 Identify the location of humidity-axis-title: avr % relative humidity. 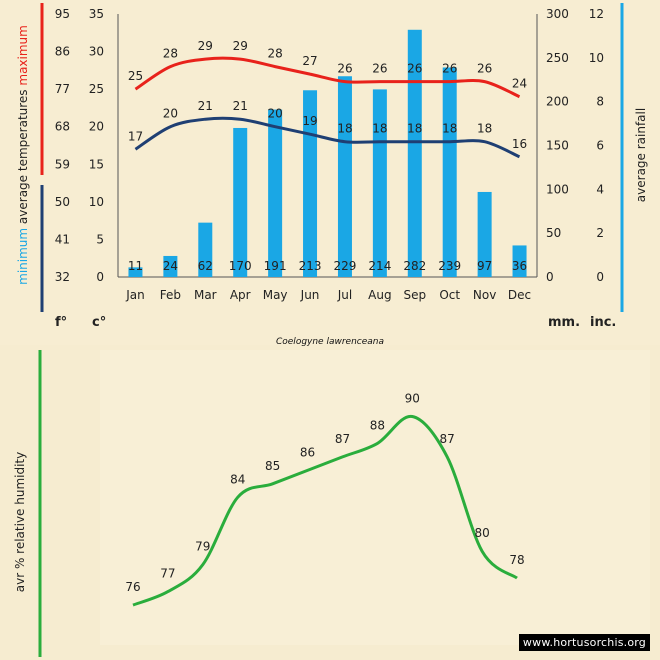
(20, 522).